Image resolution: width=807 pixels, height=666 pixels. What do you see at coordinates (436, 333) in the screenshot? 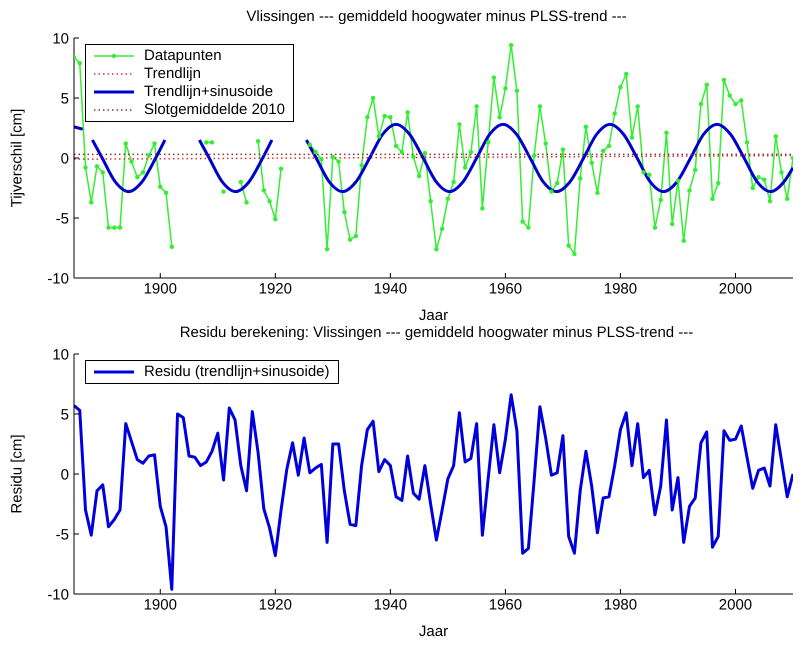
I see `chart-title: Residu berekening: Vlissingen --- gemiddeld hoogwater minus PLSS-trend ---` at bounding box center [436, 333].